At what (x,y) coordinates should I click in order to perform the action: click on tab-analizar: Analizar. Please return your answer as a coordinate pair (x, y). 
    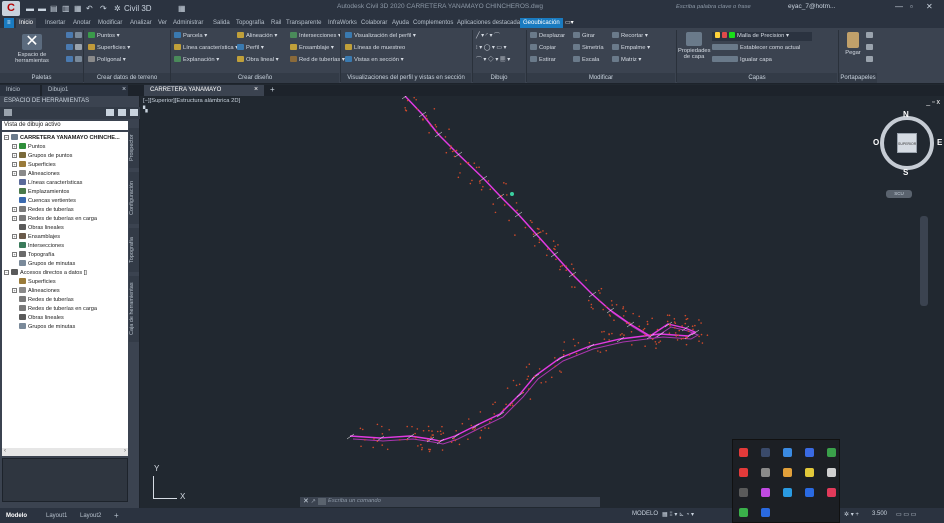
    Looking at the image, I should click on (141, 23).